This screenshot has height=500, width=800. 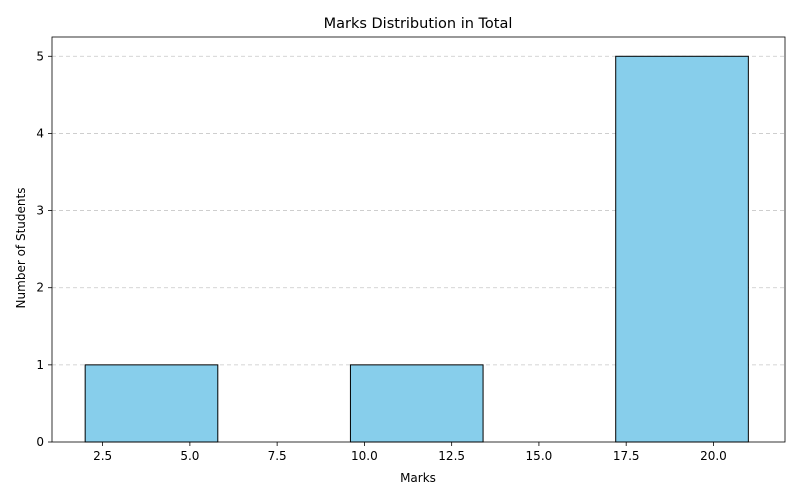 I want to click on y-axis-title: Number of Students, so click(x=21, y=248).